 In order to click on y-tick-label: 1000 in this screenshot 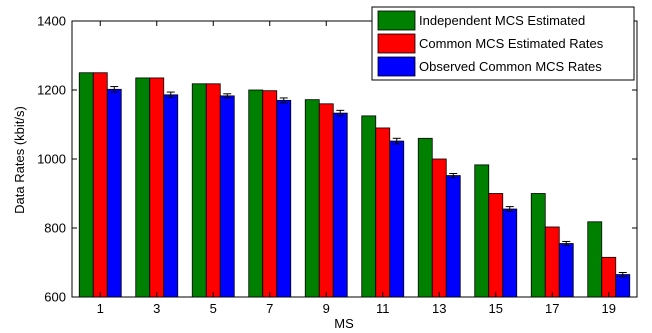, I will do `click(51, 159)`.